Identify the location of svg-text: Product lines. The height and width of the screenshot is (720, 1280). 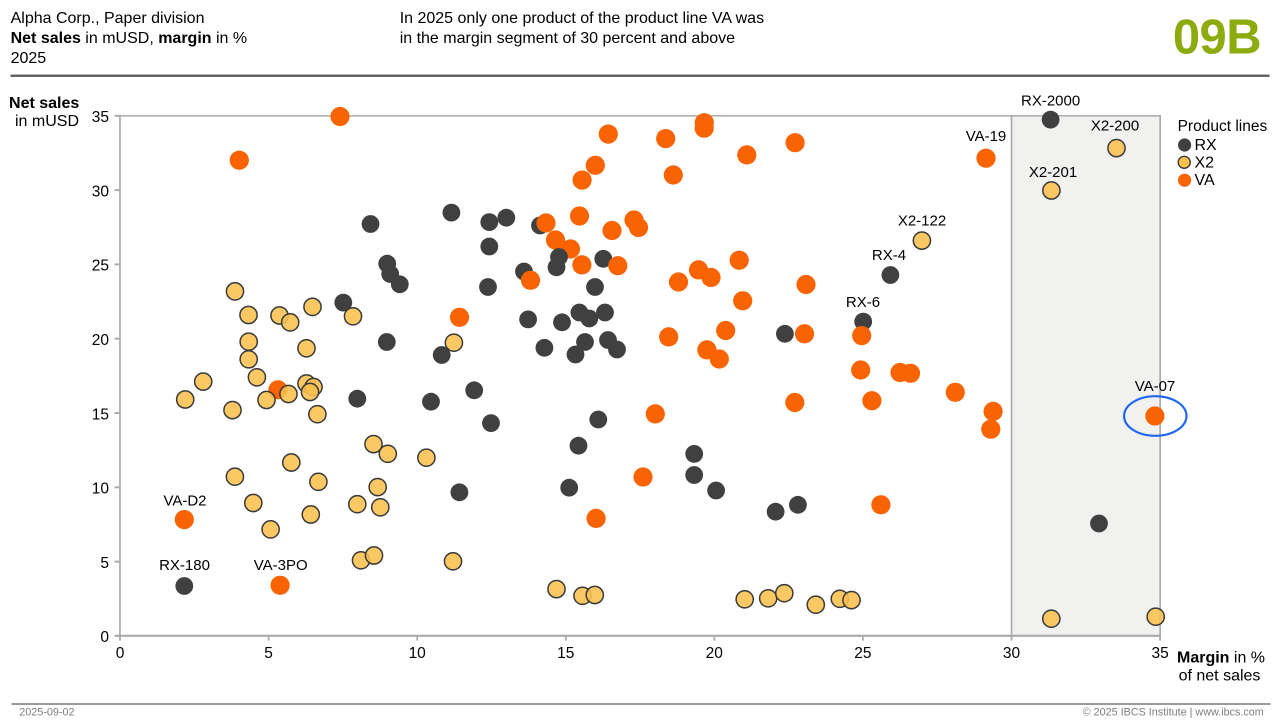
(1223, 126).